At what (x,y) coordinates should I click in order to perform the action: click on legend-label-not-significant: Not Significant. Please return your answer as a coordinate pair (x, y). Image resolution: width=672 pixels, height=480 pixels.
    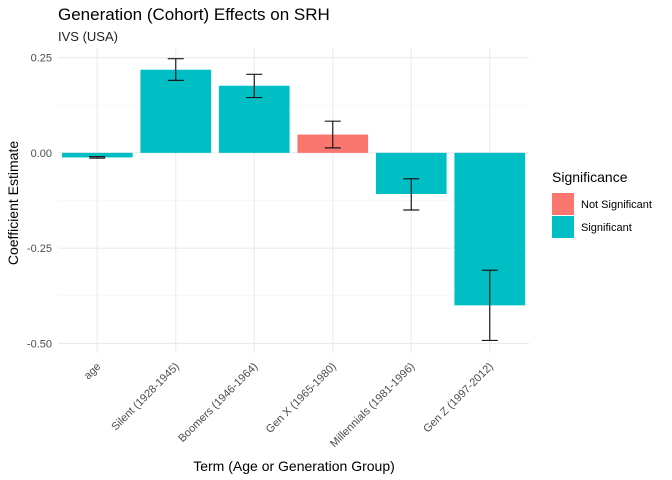
    Looking at the image, I should click on (616, 205).